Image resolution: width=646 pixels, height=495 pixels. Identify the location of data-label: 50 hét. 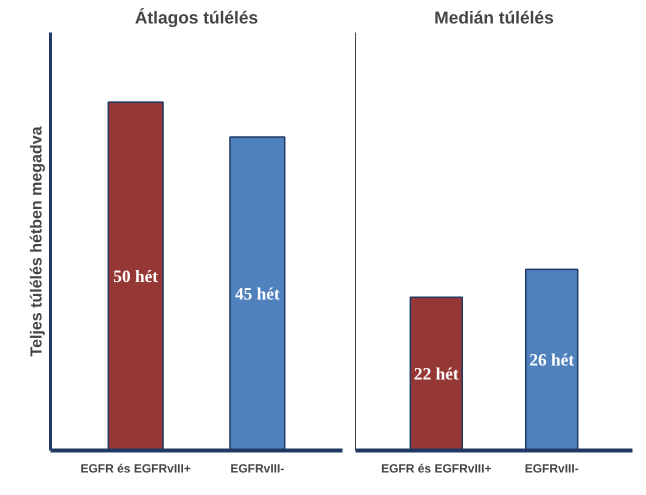
(135, 276).